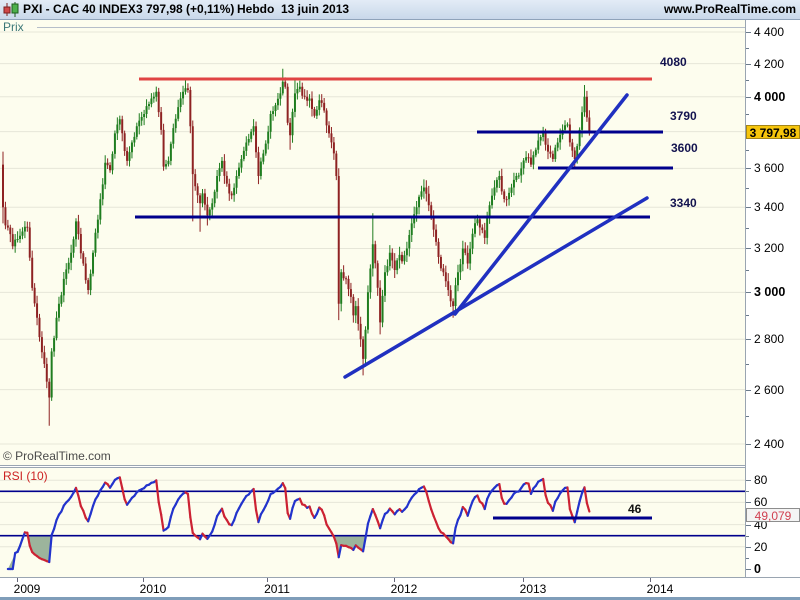 The image size is (800, 600). Describe the element at coordinates (635, 509) in the screenshot. I see `rsi-support-level-label: 46` at that location.